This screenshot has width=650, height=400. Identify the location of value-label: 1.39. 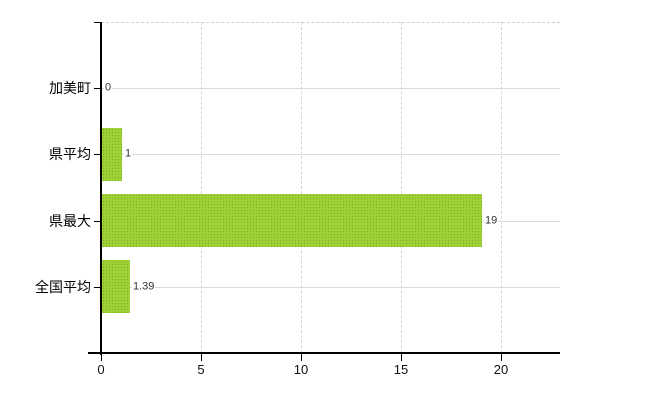
(144, 287).